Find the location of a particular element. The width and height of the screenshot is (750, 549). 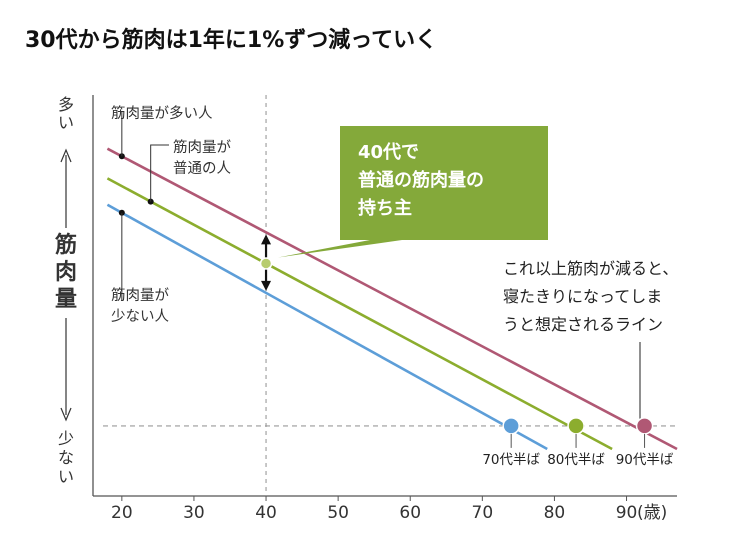

series-label-high: 筋肉量が多い人 is located at coordinates (162, 113).